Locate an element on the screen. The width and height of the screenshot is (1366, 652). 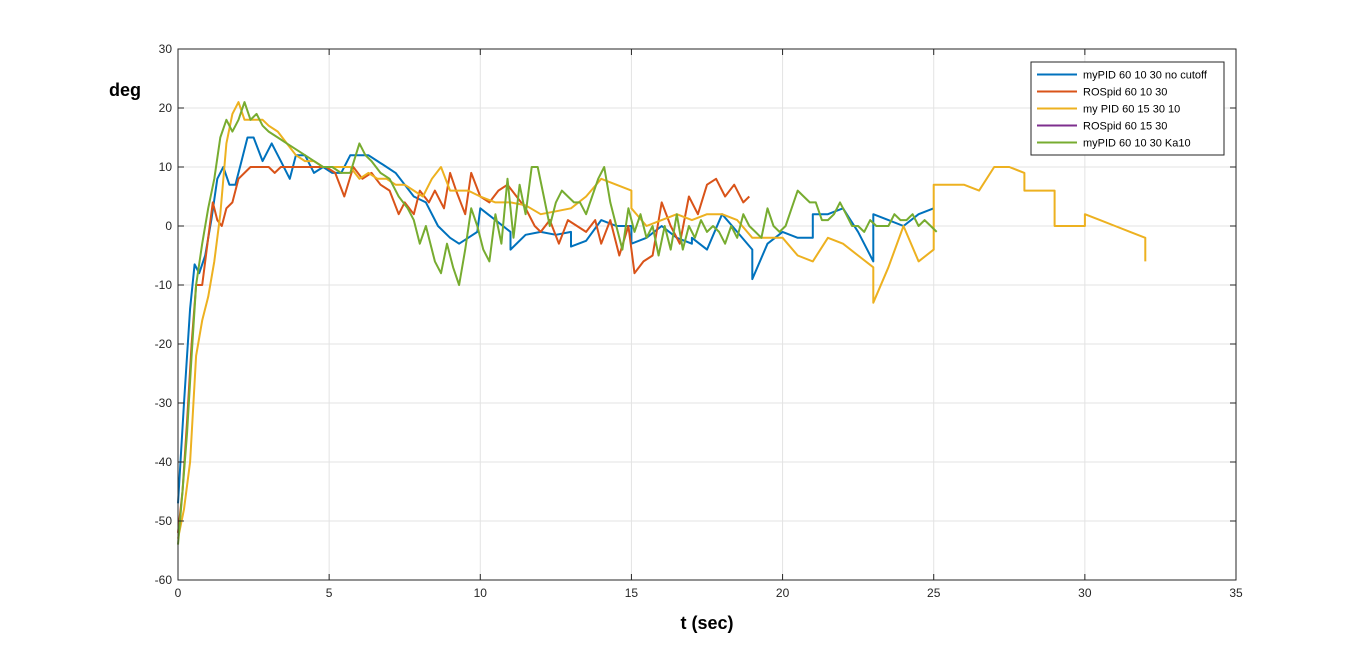
x-tick-label: 0 is located at coordinates (178, 593).